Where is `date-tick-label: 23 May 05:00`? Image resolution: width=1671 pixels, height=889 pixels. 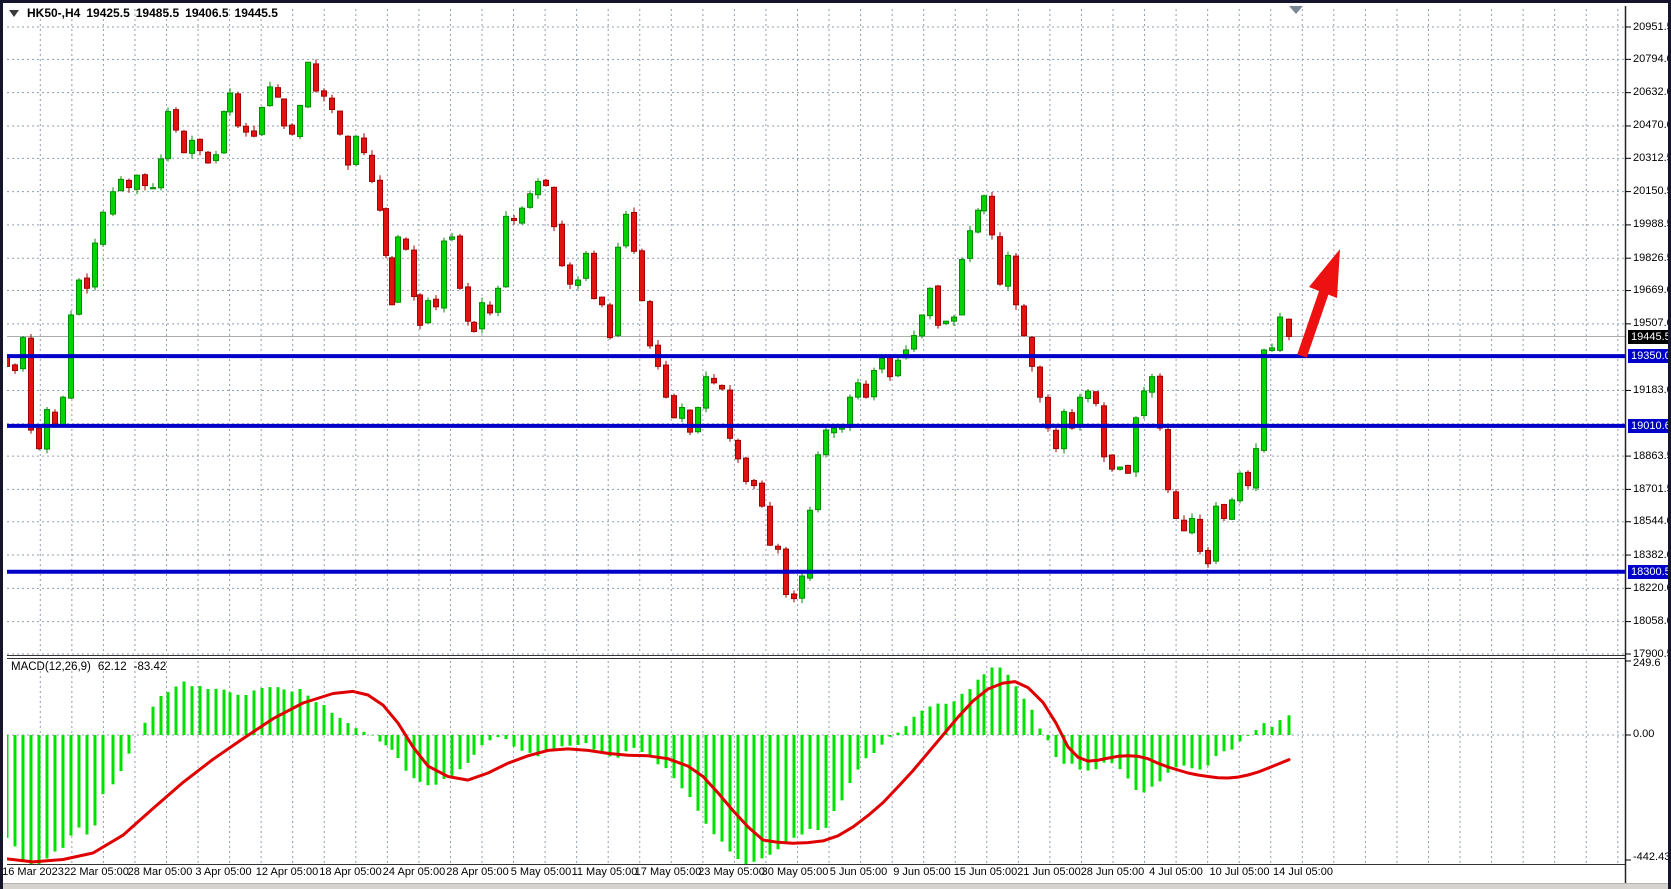 date-tick-label: 23 May 05:00 is located at coordinates (731, 872).